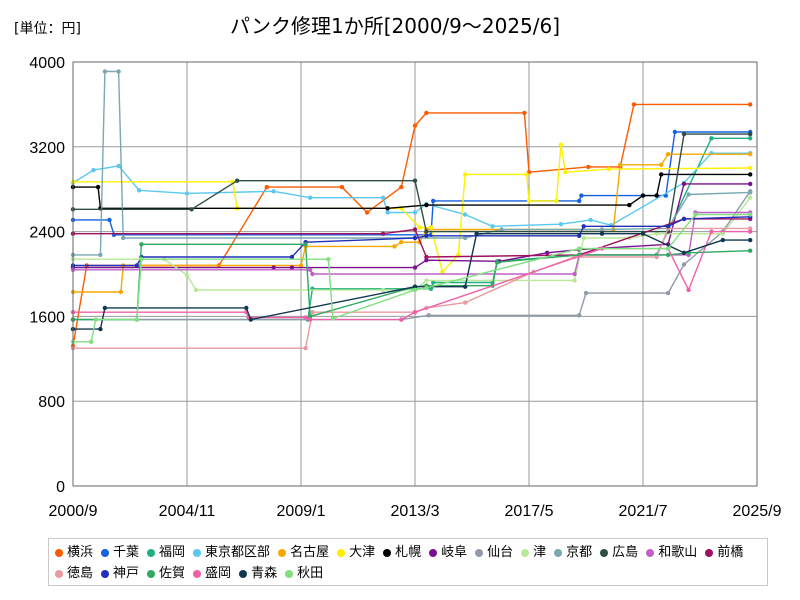  I want to click on legend-label: 横浜, so click(80, 552).